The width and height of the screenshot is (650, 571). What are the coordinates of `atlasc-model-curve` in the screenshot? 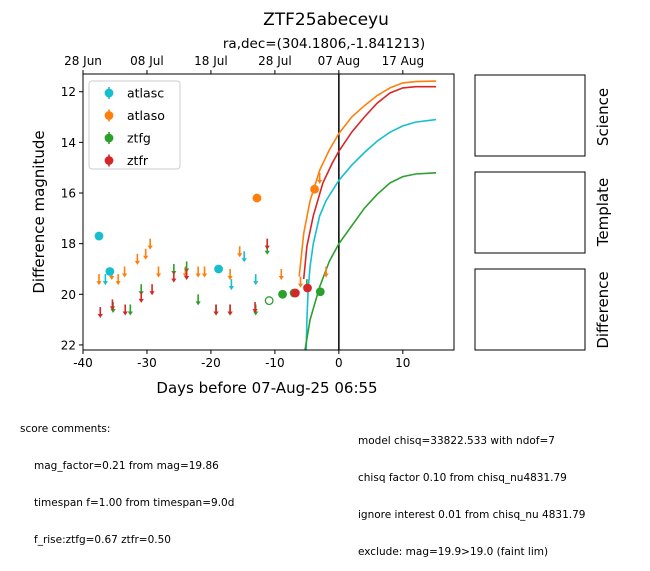 It's located at (371, 234).